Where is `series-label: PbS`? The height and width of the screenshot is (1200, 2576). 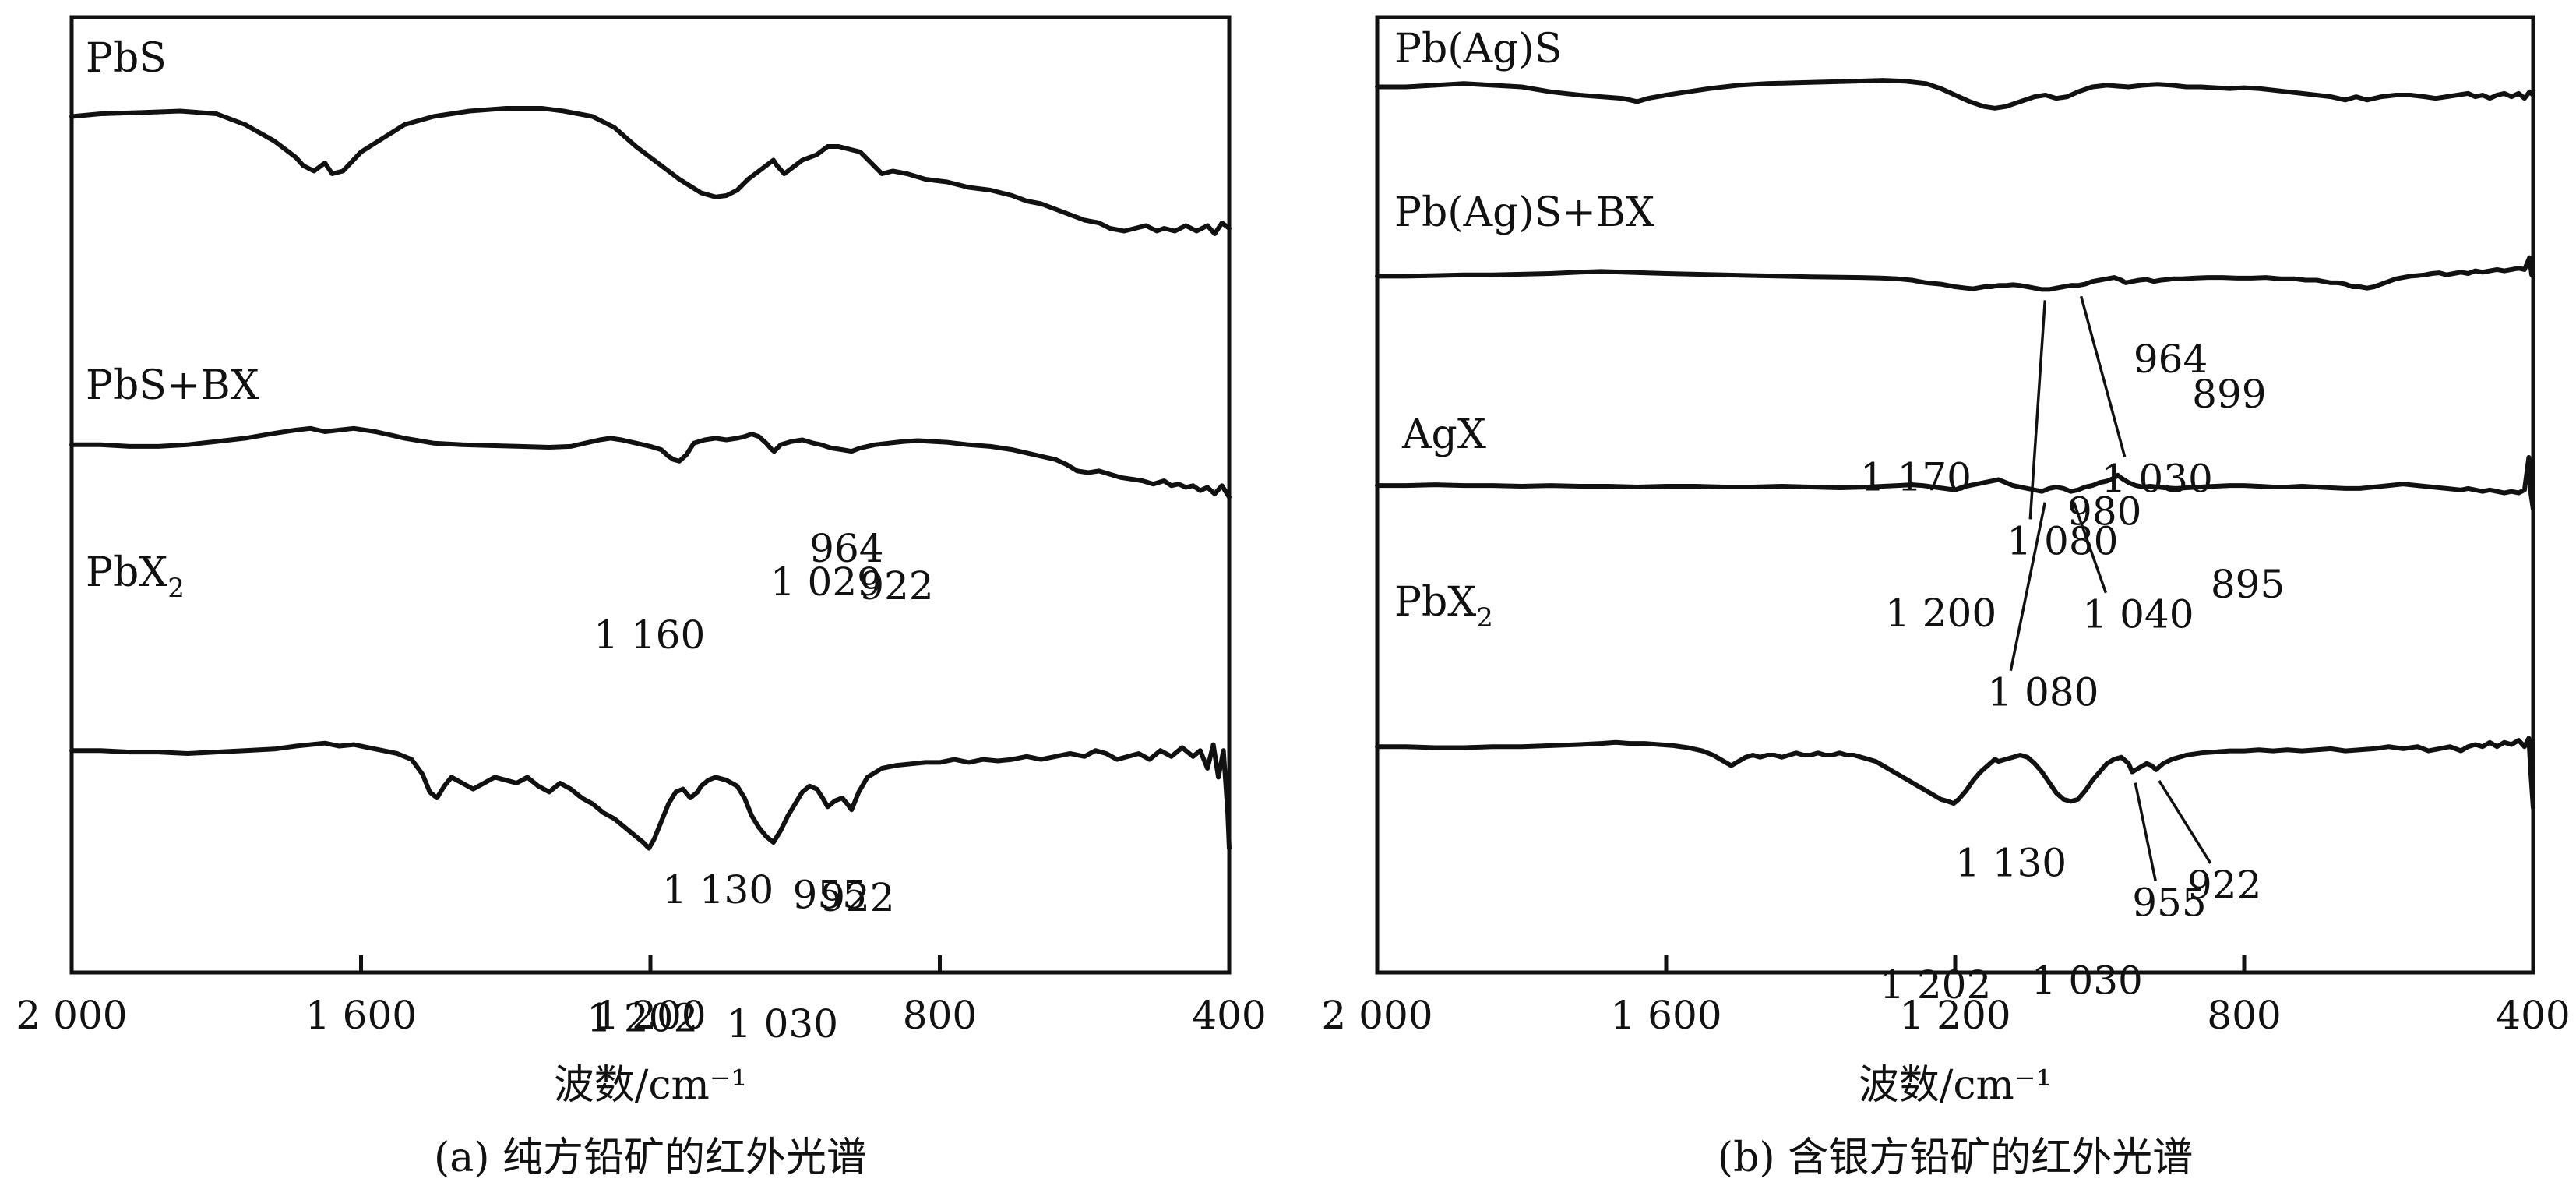 series-label: PbS is located at coordinates (126, 59).